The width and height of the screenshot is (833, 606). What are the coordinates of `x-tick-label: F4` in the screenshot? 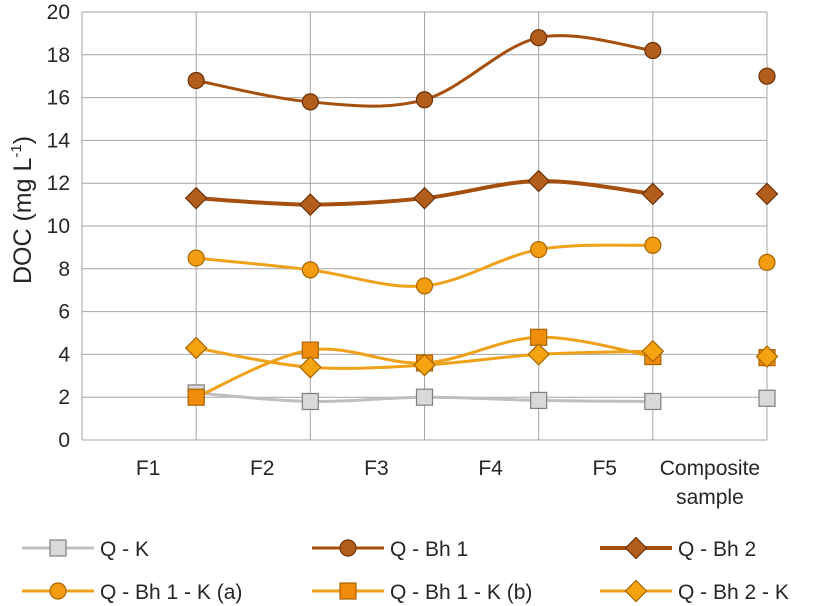 It's located at (490, 468).